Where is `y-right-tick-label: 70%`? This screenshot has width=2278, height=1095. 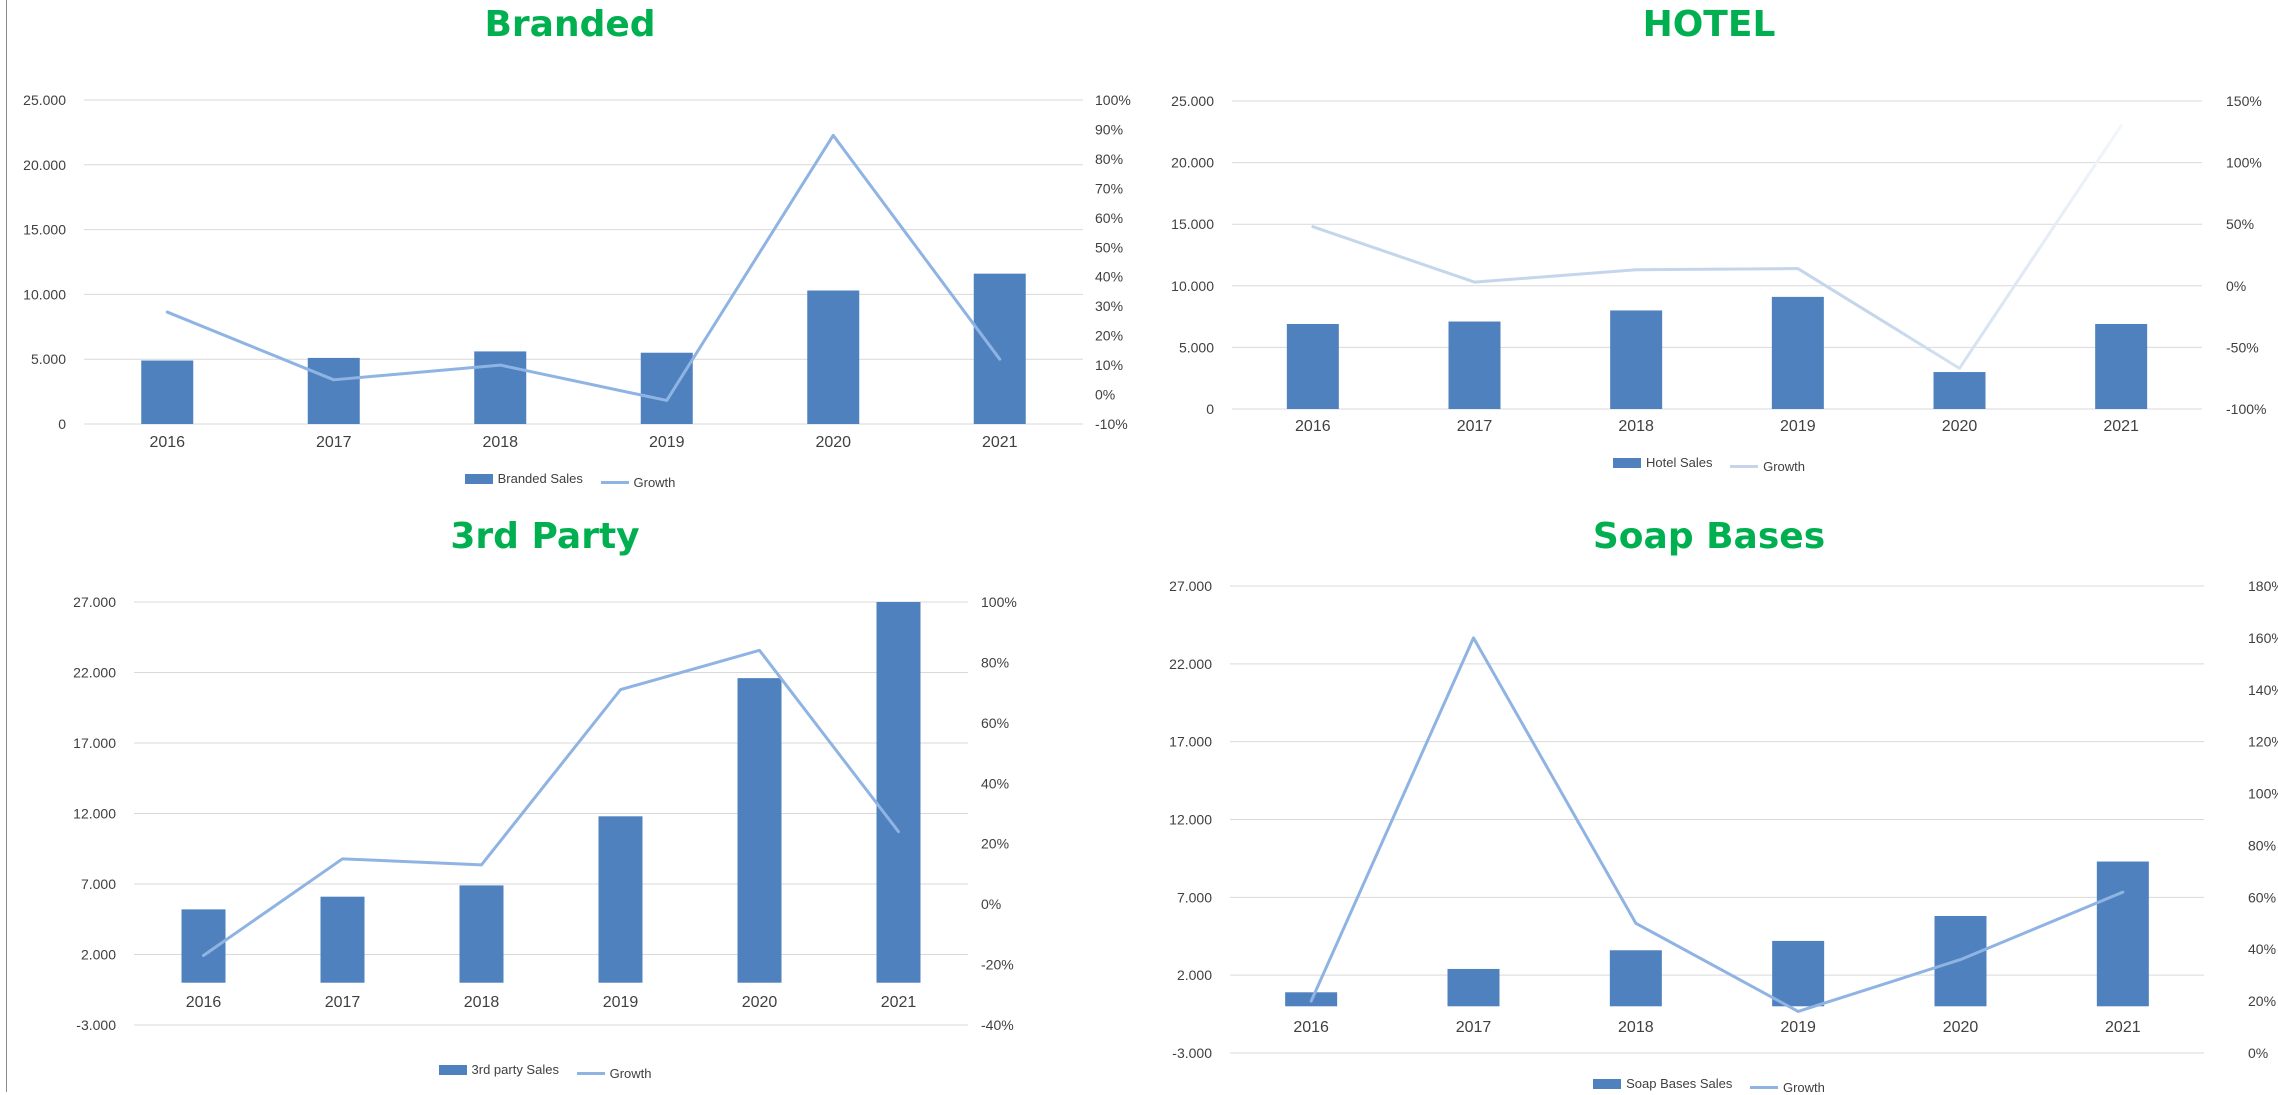 y-right-tick-label: 70% is located at coordinates (1109, 188).